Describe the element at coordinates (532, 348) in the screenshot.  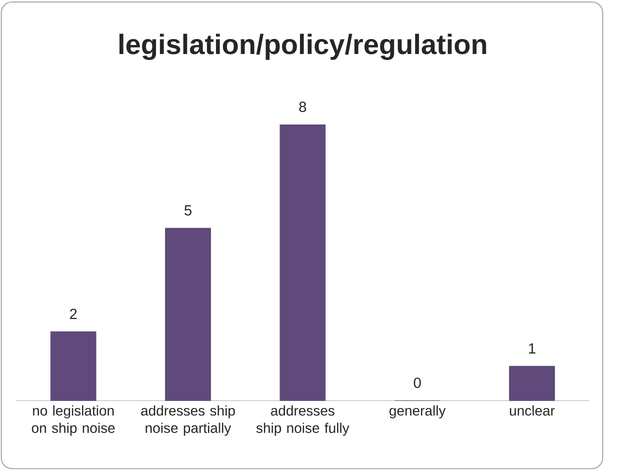
I see `data-label: 1` at that location.